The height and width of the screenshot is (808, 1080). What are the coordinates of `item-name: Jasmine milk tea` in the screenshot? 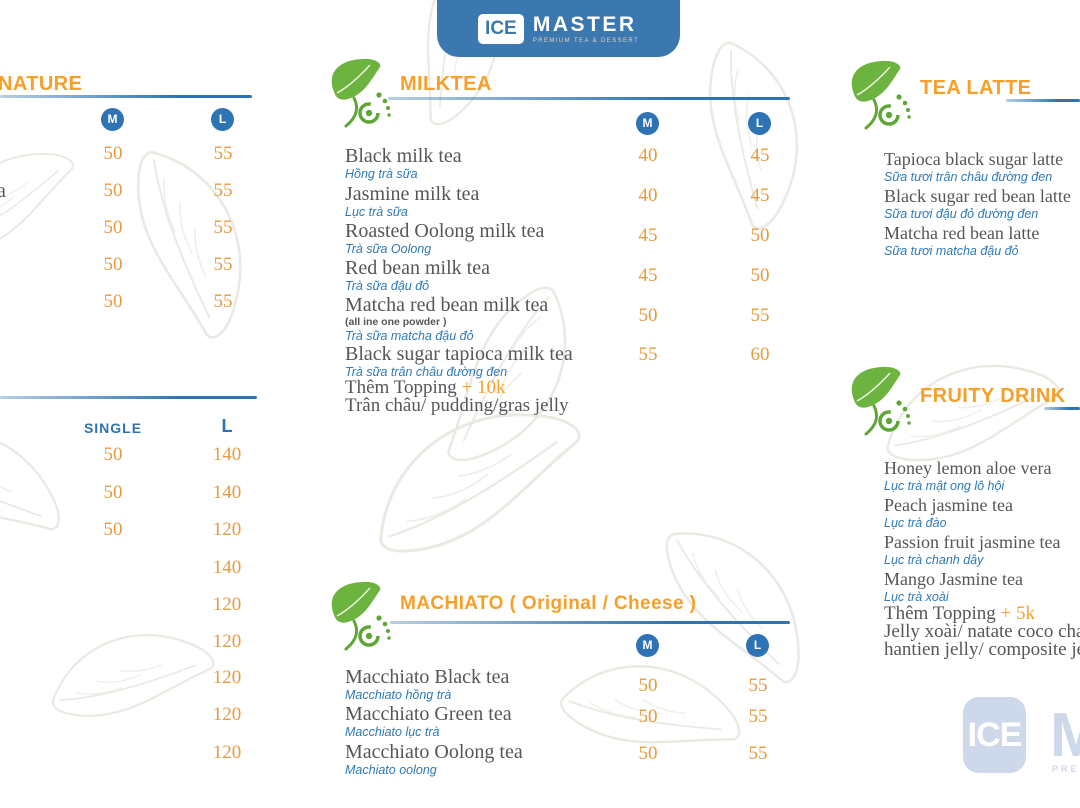 It's located at (412, 194).